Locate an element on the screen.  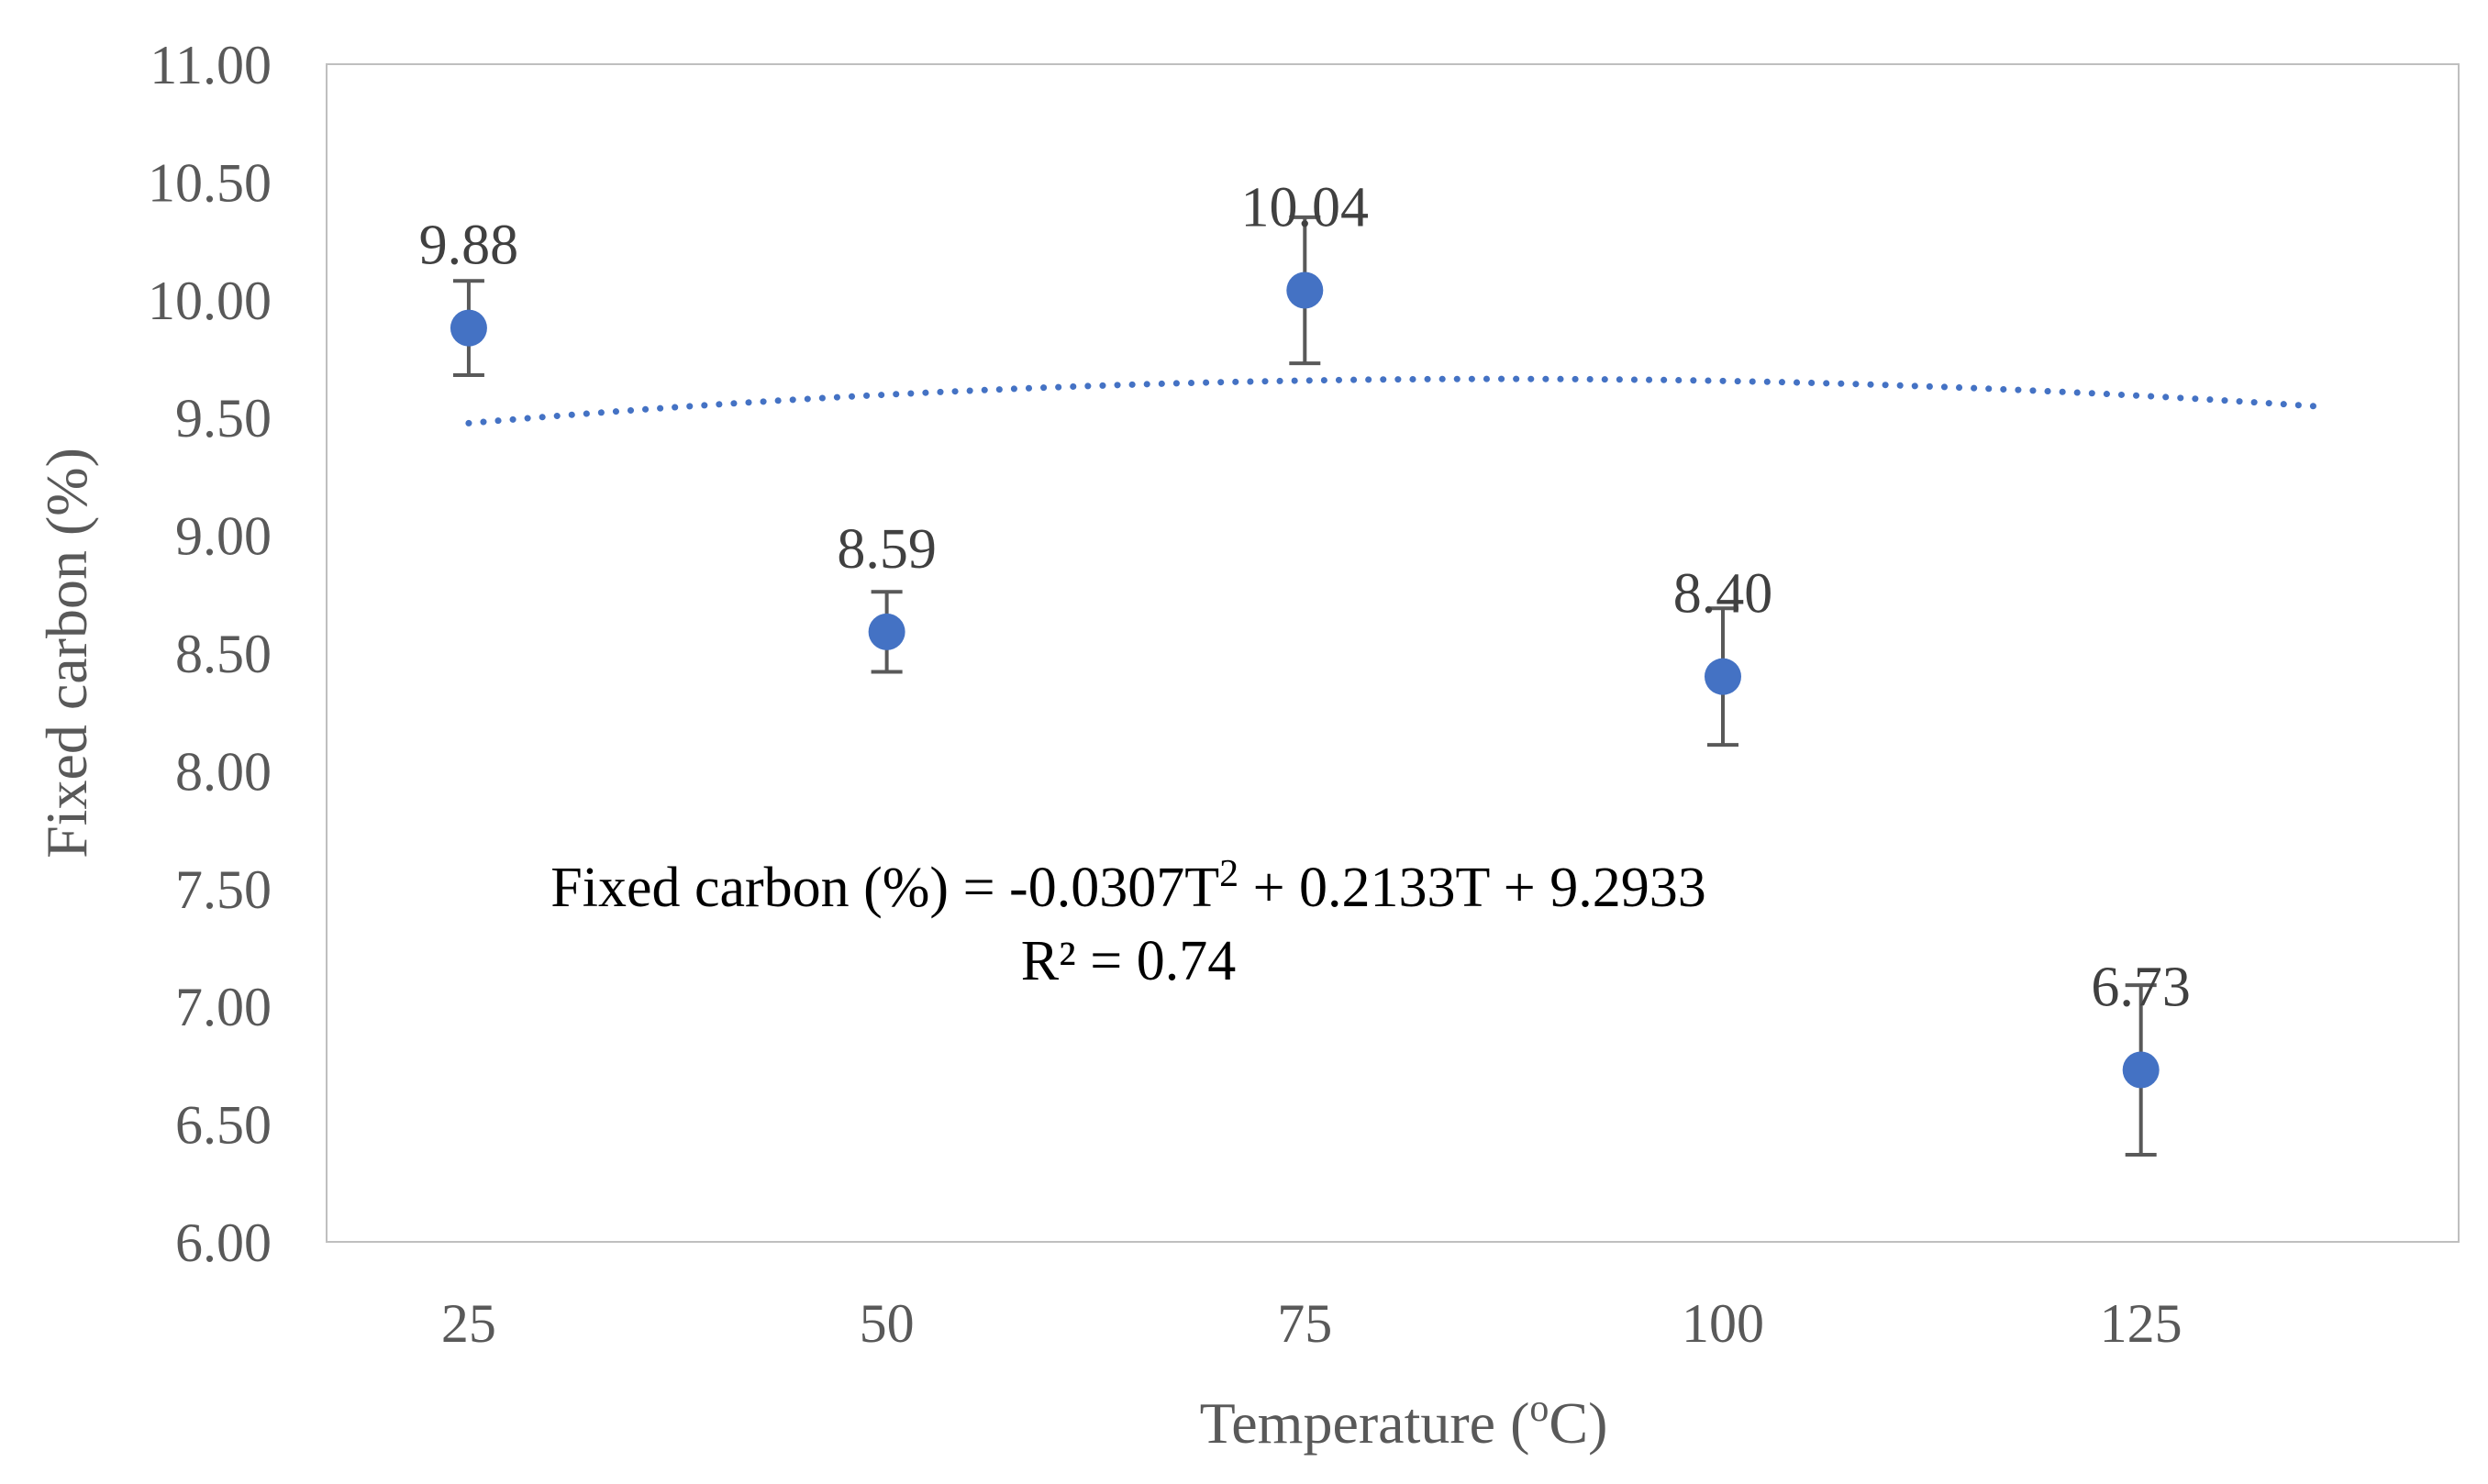
x-tick-label: 100 is located at coordinates (1723, 1323).